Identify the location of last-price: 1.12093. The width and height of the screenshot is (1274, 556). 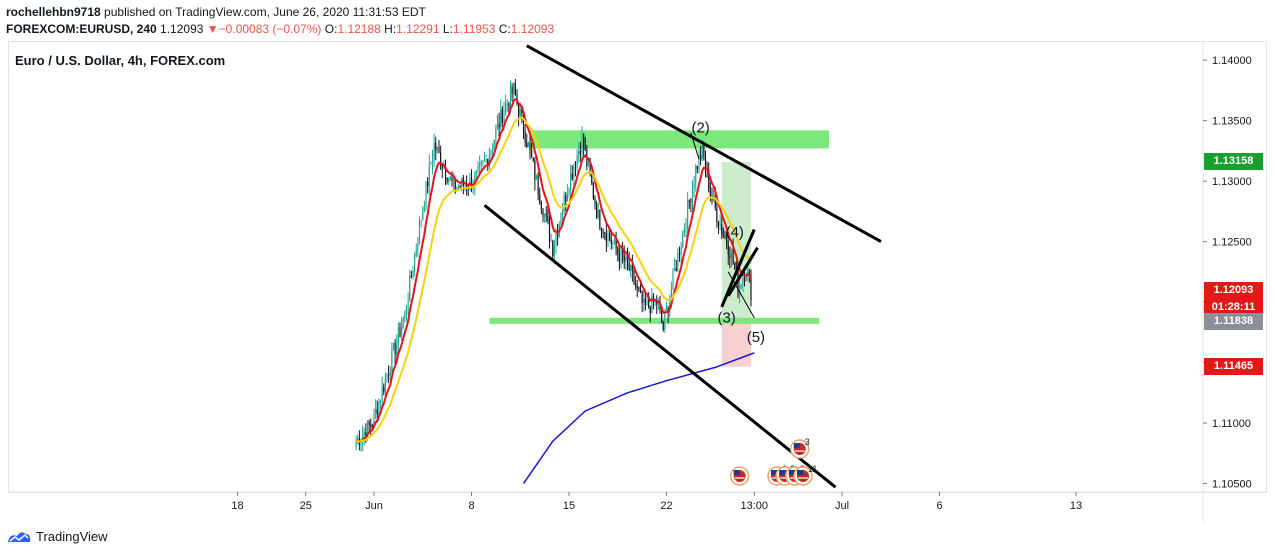
(182, 29).